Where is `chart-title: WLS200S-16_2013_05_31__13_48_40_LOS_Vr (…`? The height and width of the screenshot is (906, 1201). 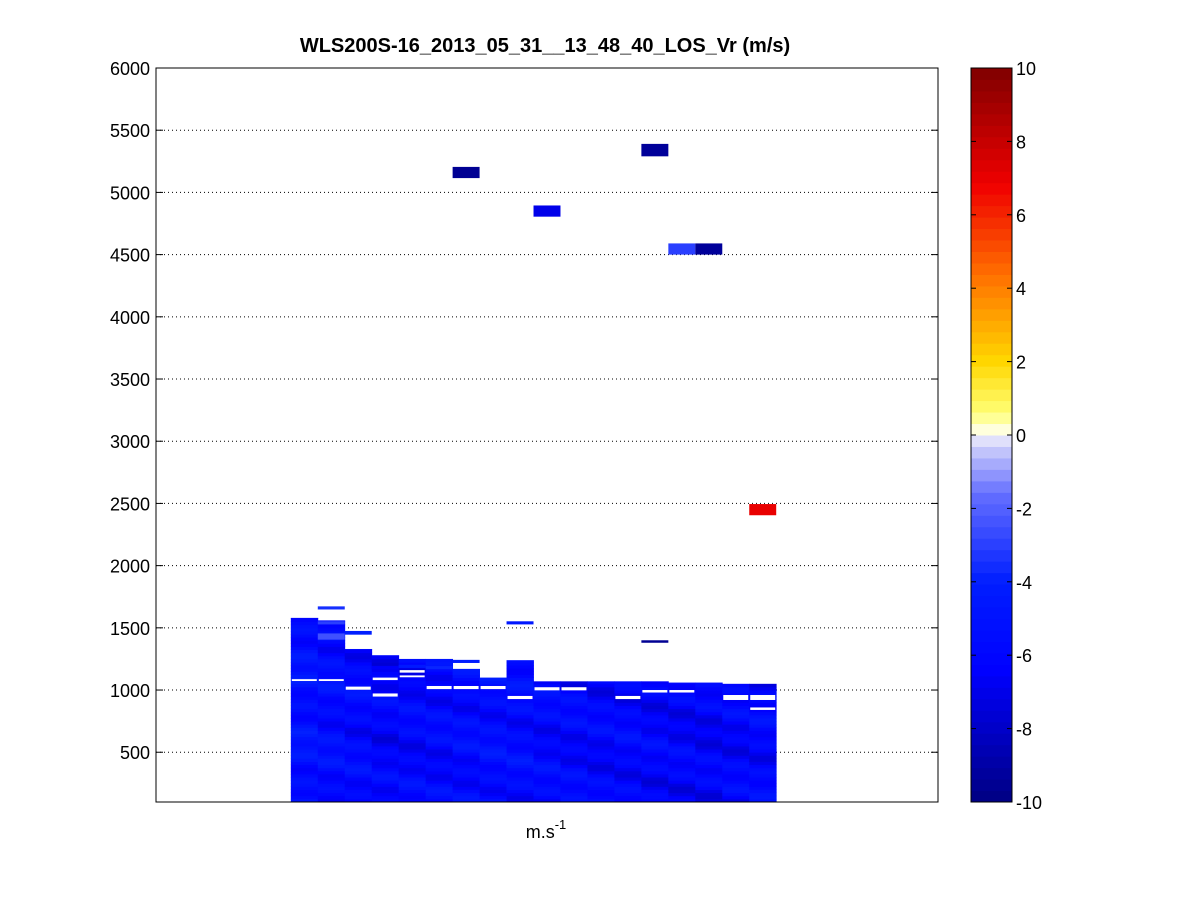
chart-title: WLS200S-16_2013_05_31__13_48_40_LOS_Vr (… is located at coordinates (545, 46).